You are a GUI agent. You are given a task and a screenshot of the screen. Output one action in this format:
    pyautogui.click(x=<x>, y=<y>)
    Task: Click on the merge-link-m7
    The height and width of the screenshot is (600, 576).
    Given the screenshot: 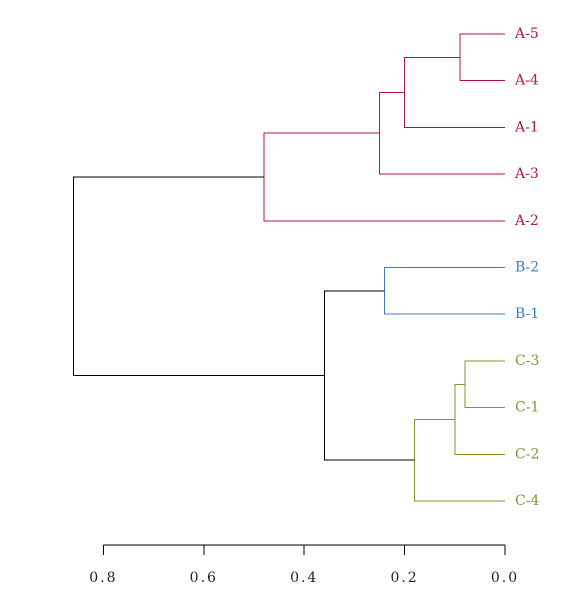 What is the action you would take?
    pyautogui.click(x=479, y=419)
    